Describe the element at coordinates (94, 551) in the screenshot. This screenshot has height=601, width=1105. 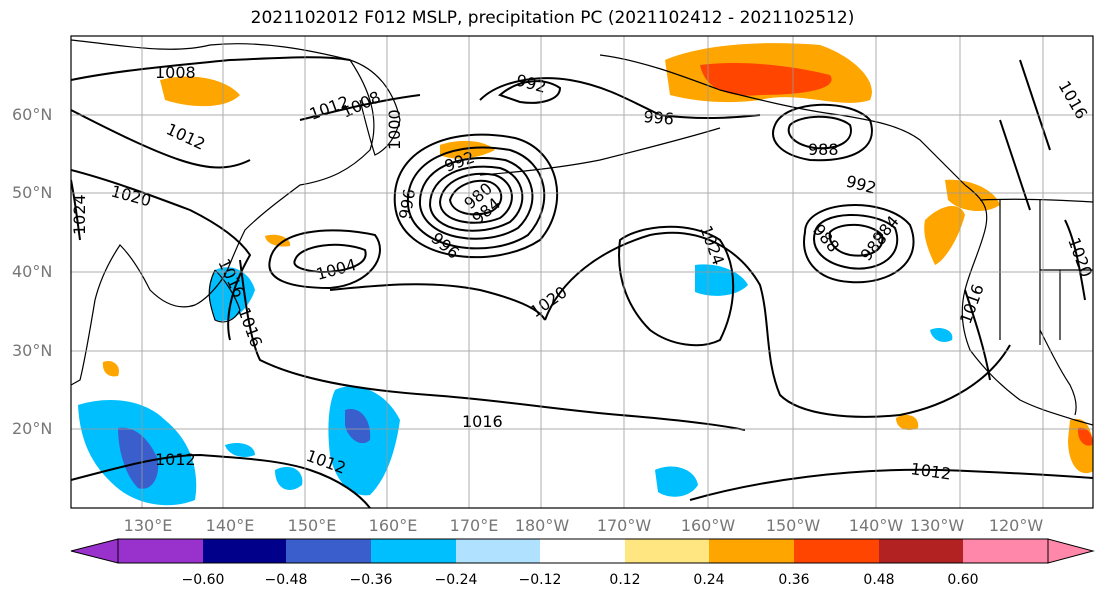
I see `colorbar-arrow-left` at that location.